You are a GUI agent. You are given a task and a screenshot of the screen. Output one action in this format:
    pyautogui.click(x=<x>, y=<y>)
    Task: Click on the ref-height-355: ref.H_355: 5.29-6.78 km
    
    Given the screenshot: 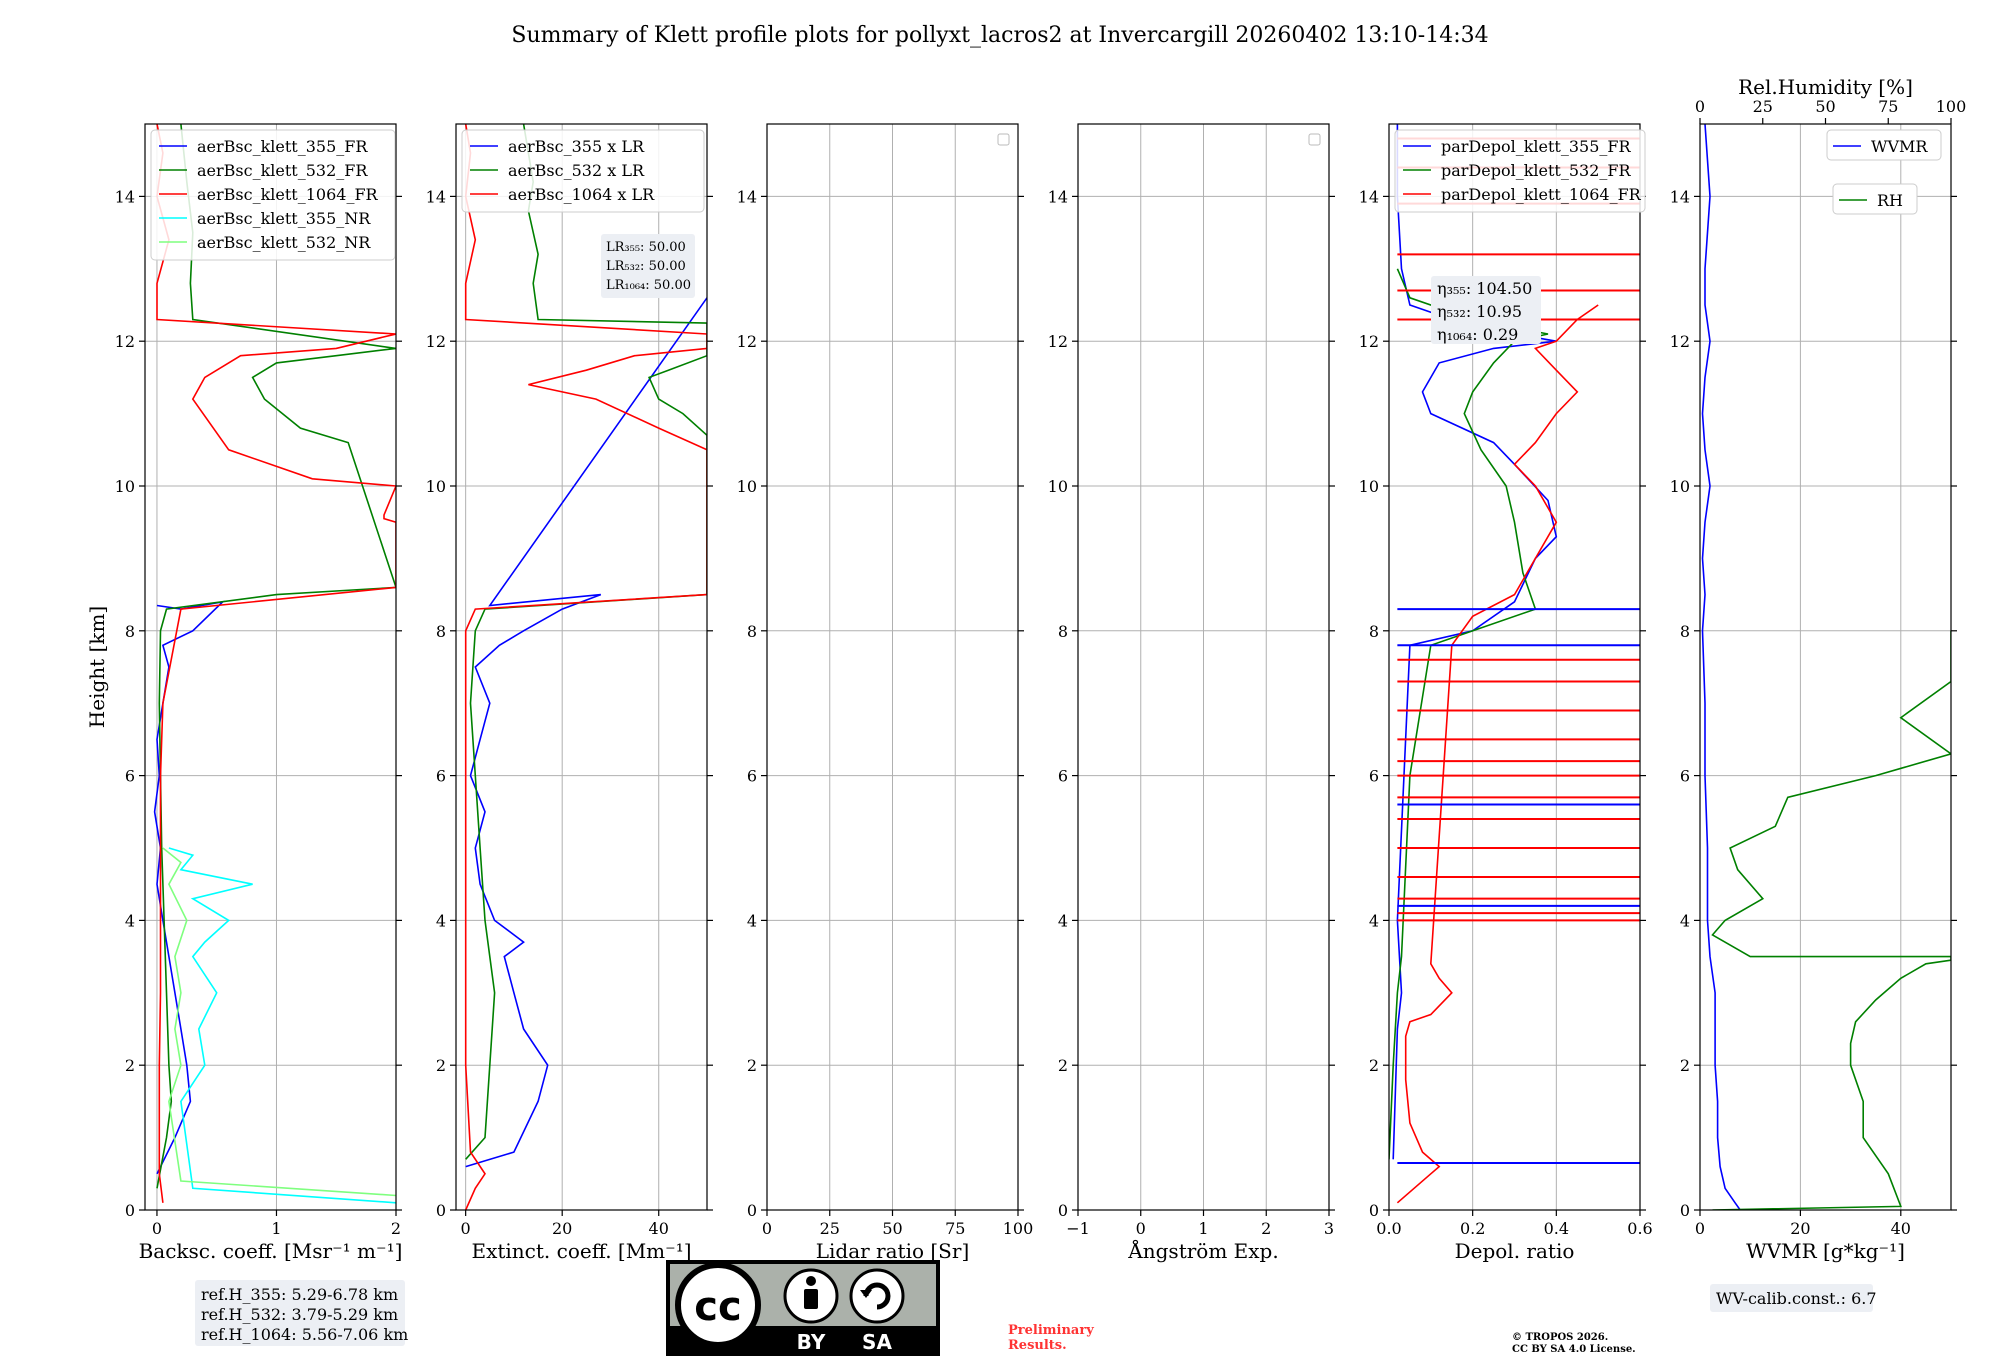 What is the action you would take?
    pyautogui.click(x=299, y=1294)
    